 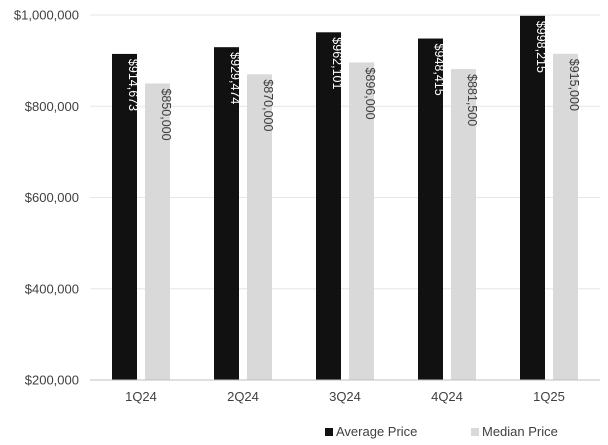 I want to click on median-price-label: $881,500, so click(x=472, y=100).